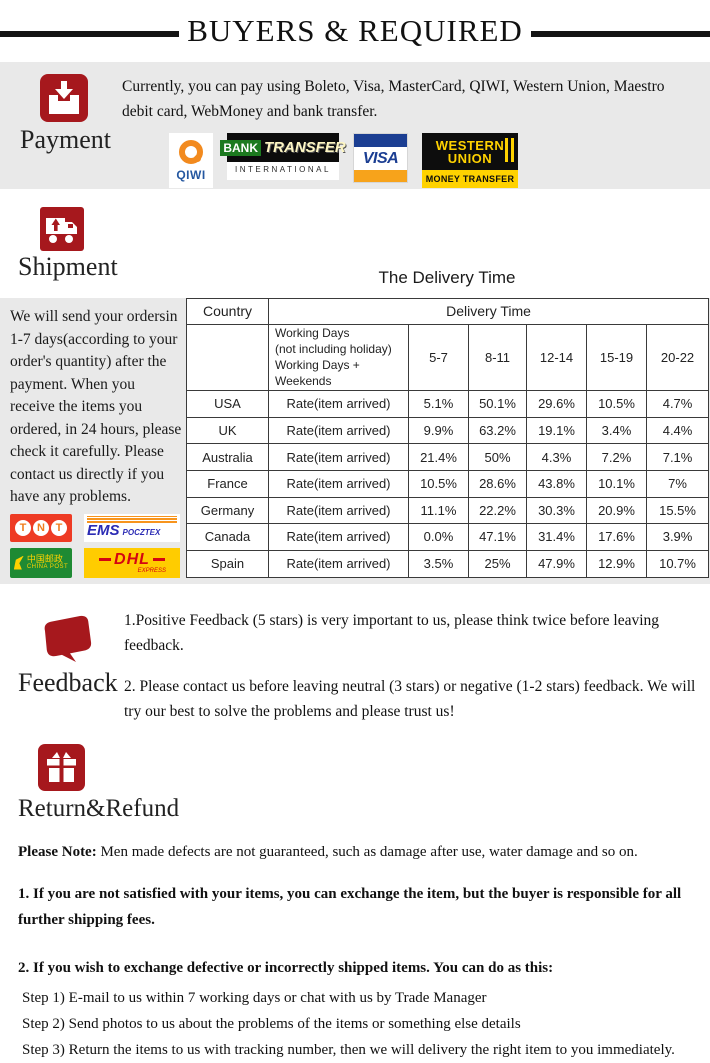 This screenshot has width=710, height=1063. Describe the element at coordinates (438, 404) in the screenshot. I see `rate-value-cell: 5.1%` at that location.